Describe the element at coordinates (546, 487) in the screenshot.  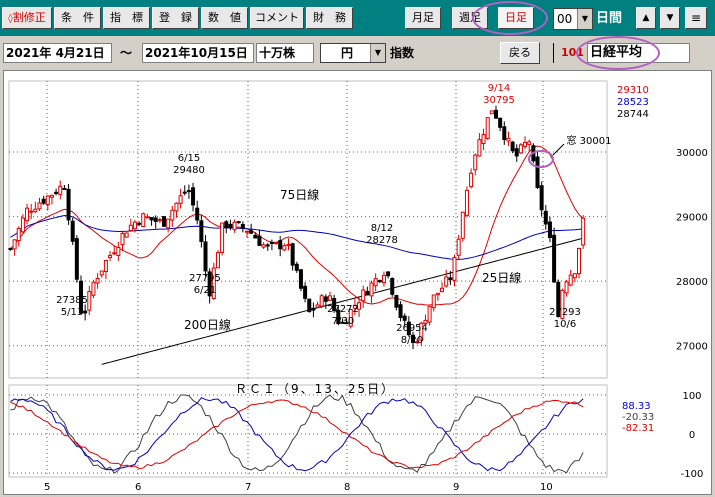
I see `x-tick-label: 10` at that location.